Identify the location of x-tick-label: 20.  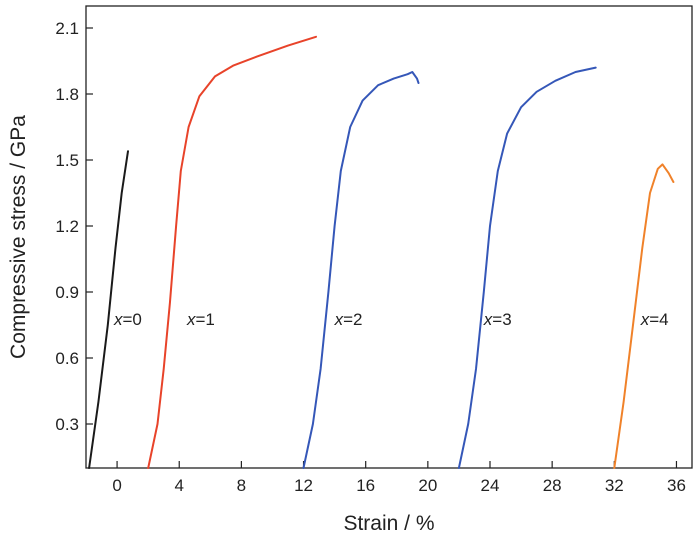
(427, 485).